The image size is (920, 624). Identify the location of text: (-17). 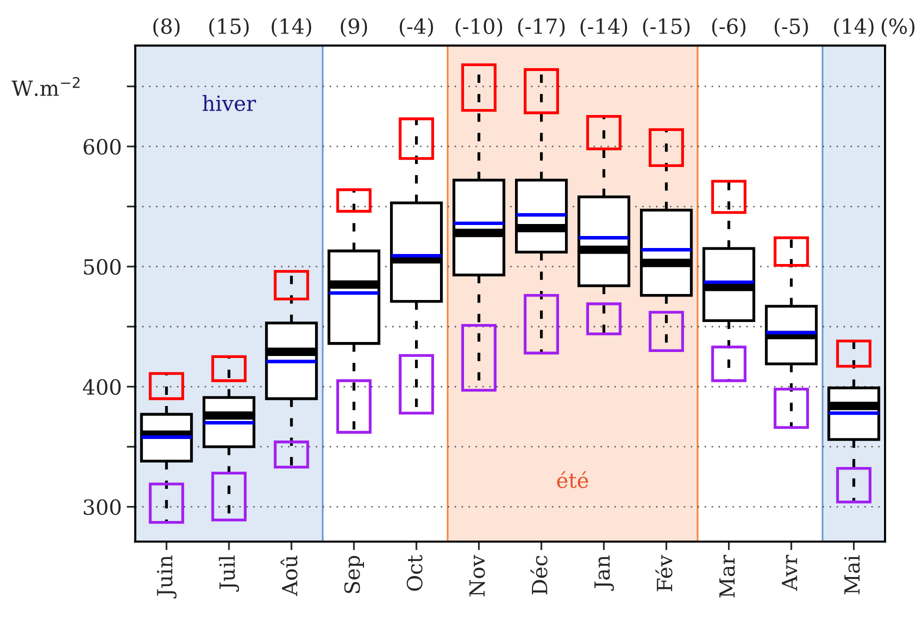
(541, 28).